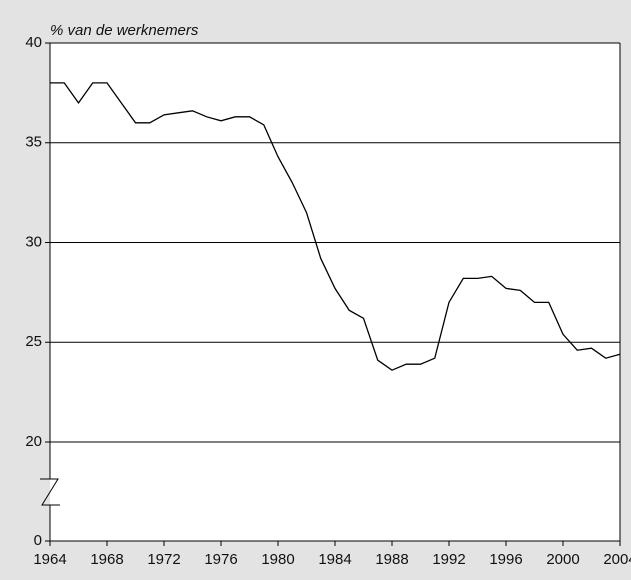 The image size is (631, 580). I want to click on x-tick-label: 1988, so click(391, 559).